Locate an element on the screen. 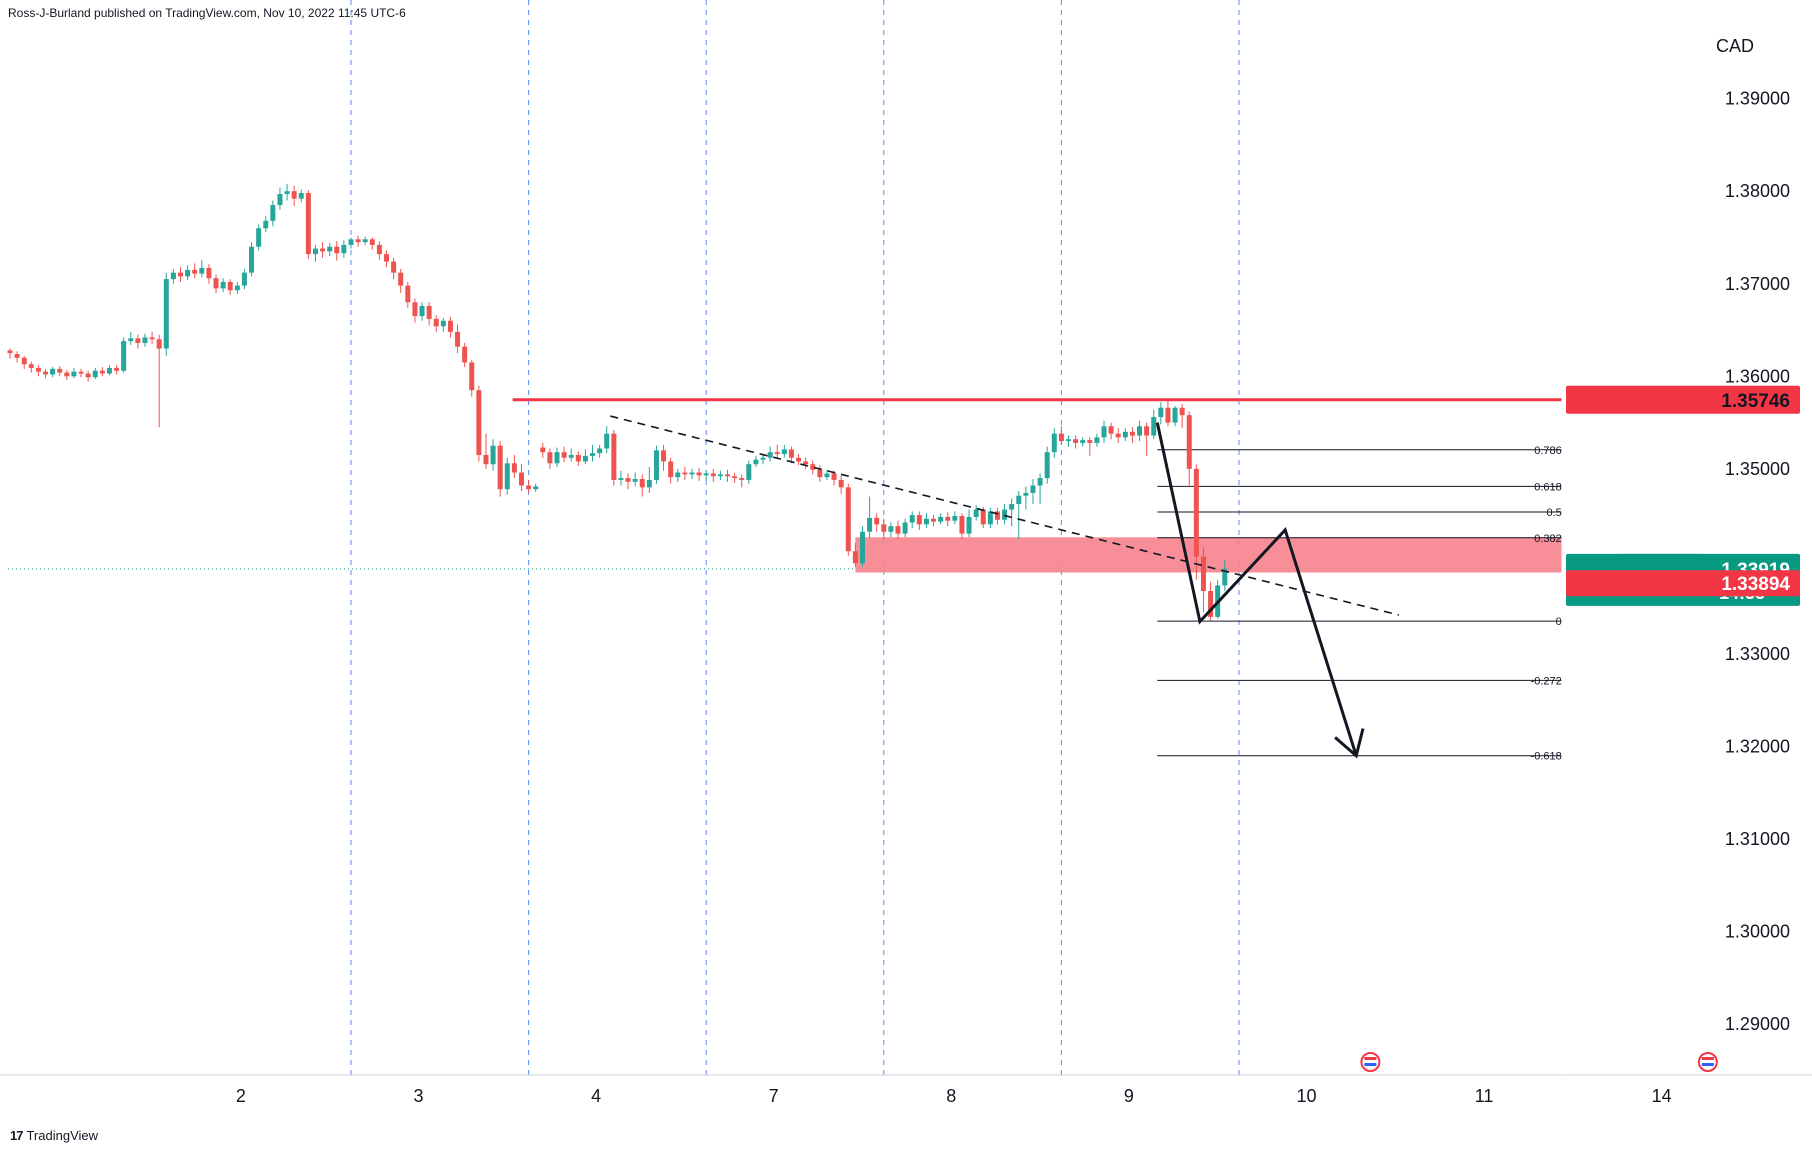 The image size is (1812, 1154). resistance-price-badge is located at coordinates (1683, 399).